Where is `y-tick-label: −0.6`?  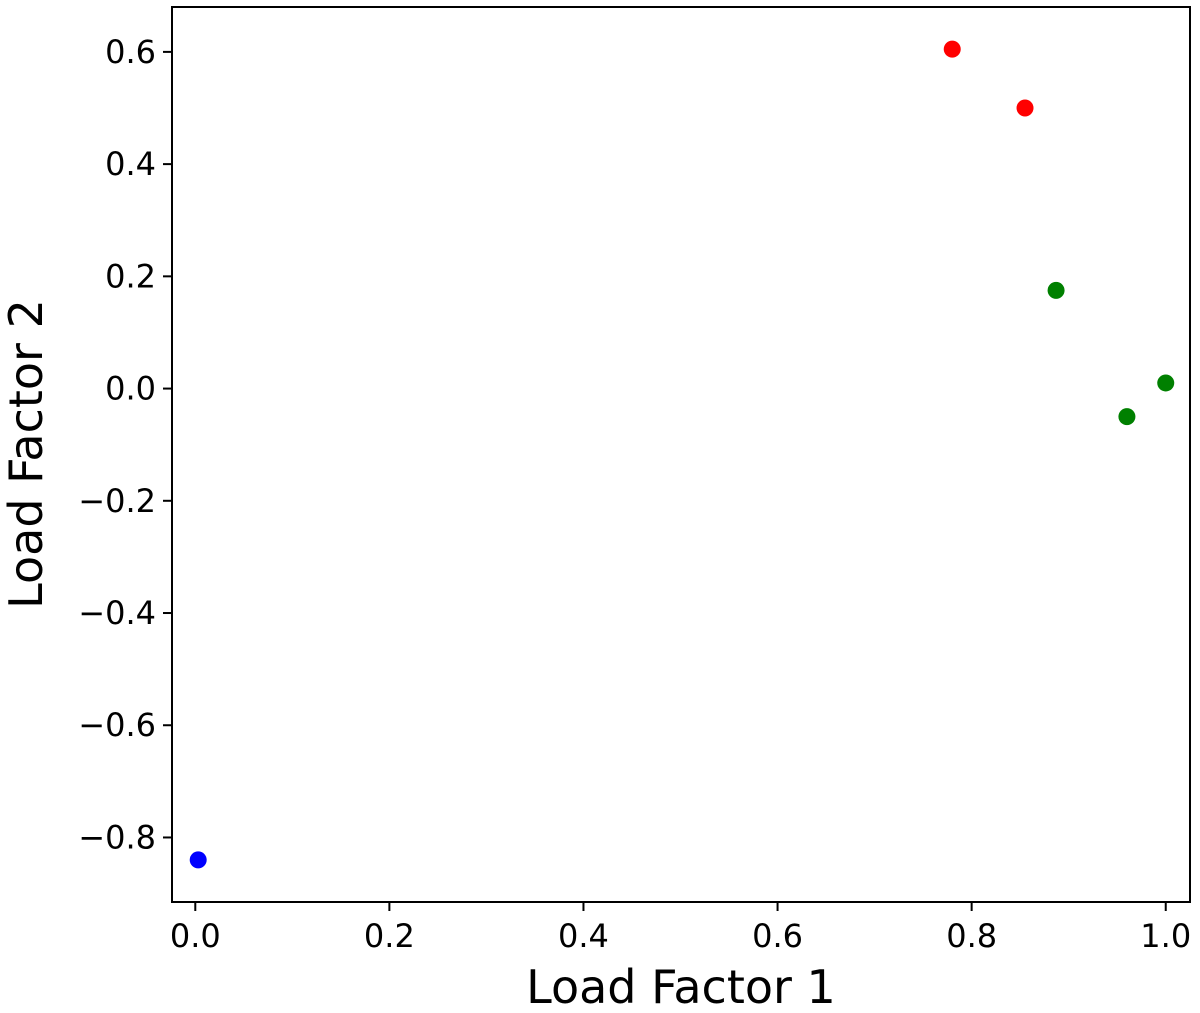 y-tick-label: −0.6 is located at coordinates (117, 725).